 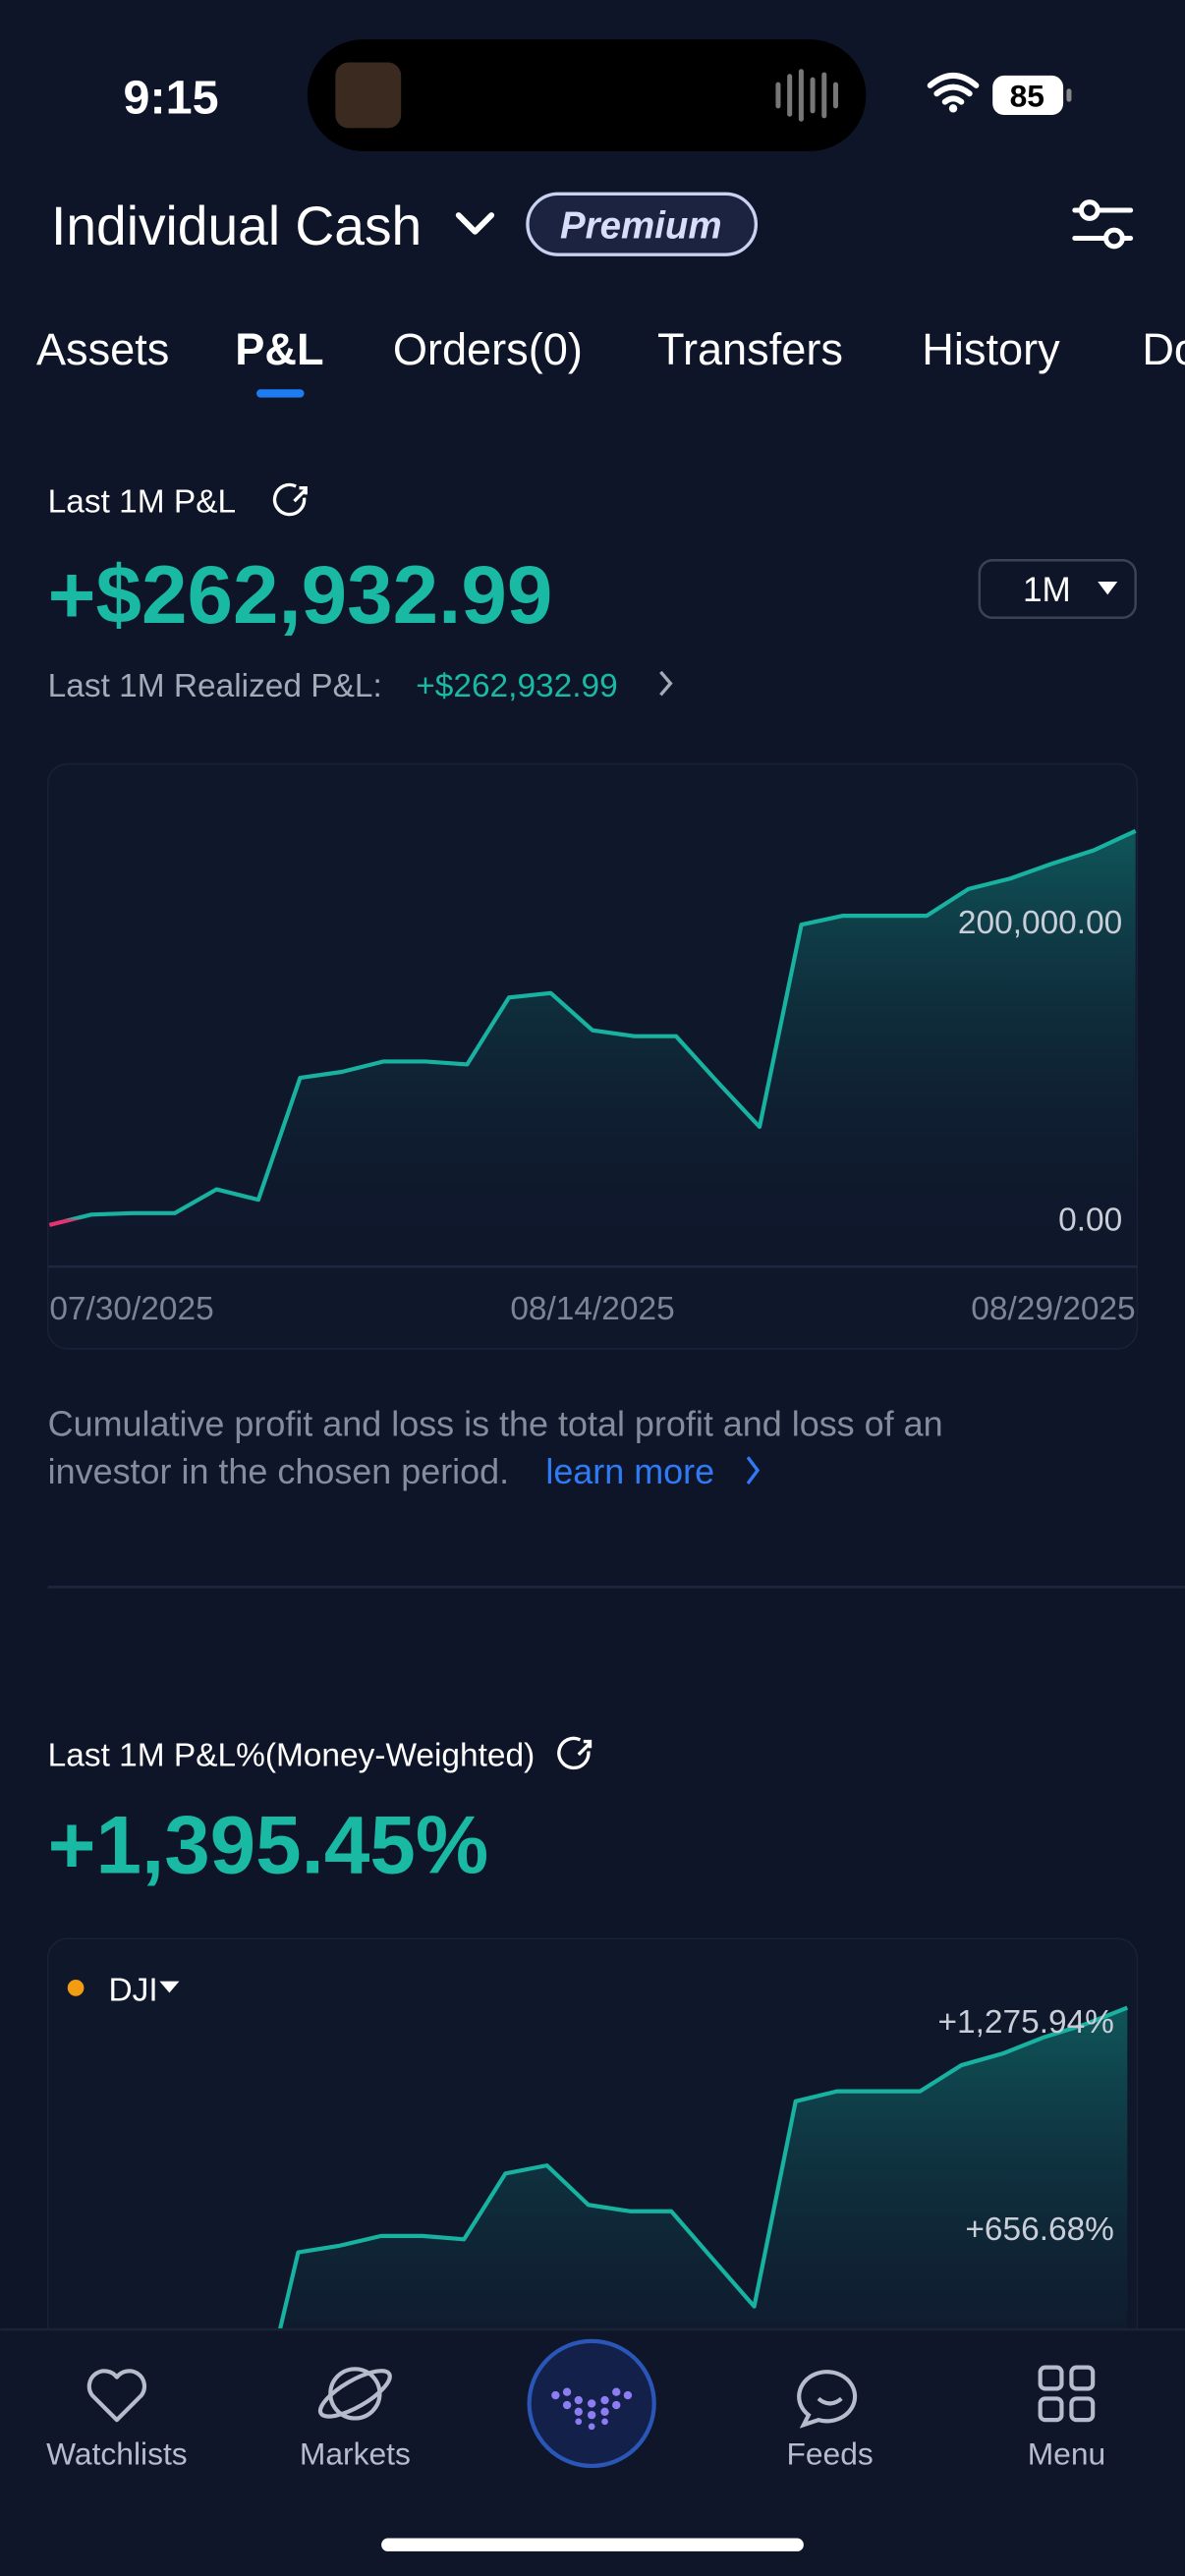 I want to click on feeds-icon, so click(x=828, y=2399).